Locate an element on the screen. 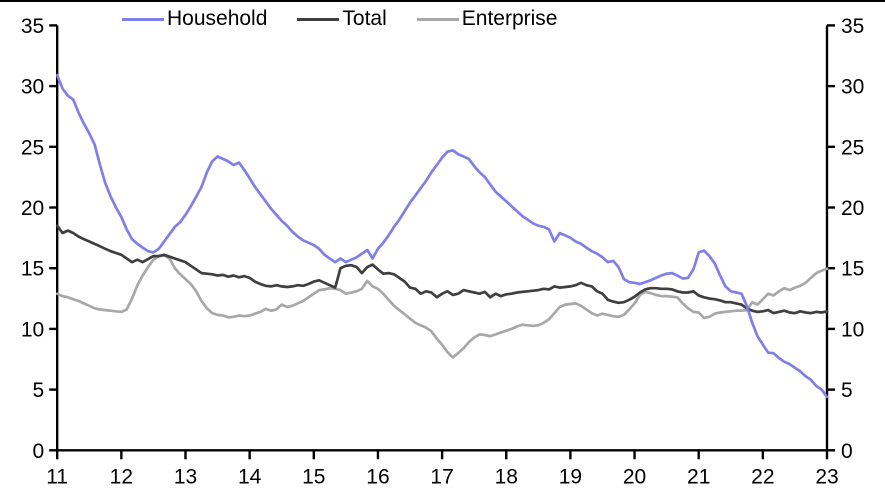 This screenshot has width=885, height=493. total-line-swatch is located at coordinates (318, 19).